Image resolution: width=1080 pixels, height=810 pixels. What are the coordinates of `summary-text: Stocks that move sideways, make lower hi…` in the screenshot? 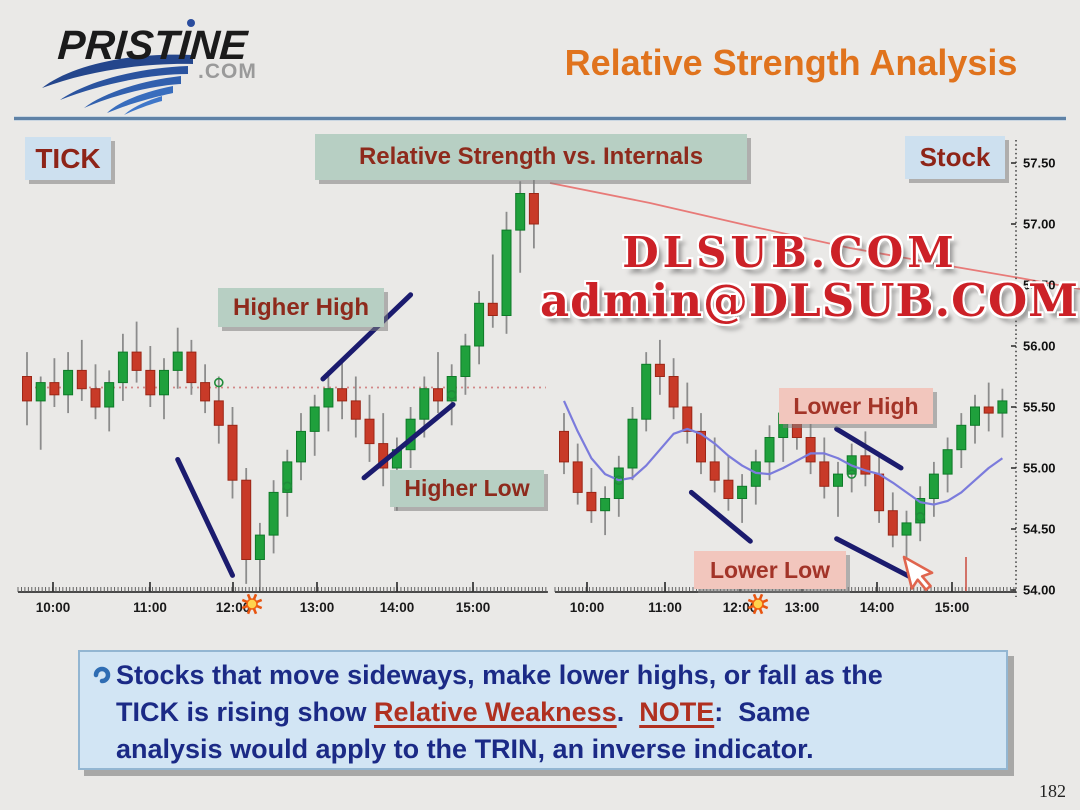 It's located at (554, 712).